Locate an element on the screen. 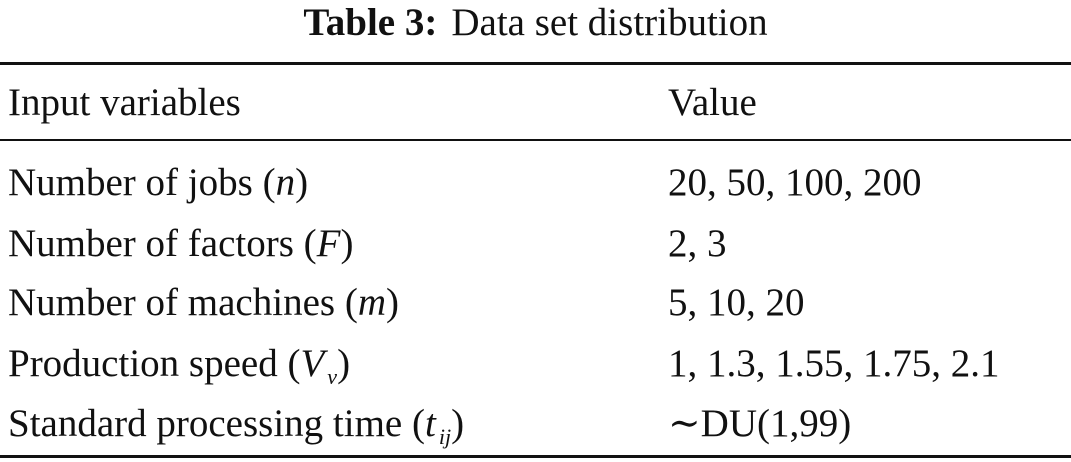  value-cell: 20, 50, 100, 200 is located at coordinates (795, 182).